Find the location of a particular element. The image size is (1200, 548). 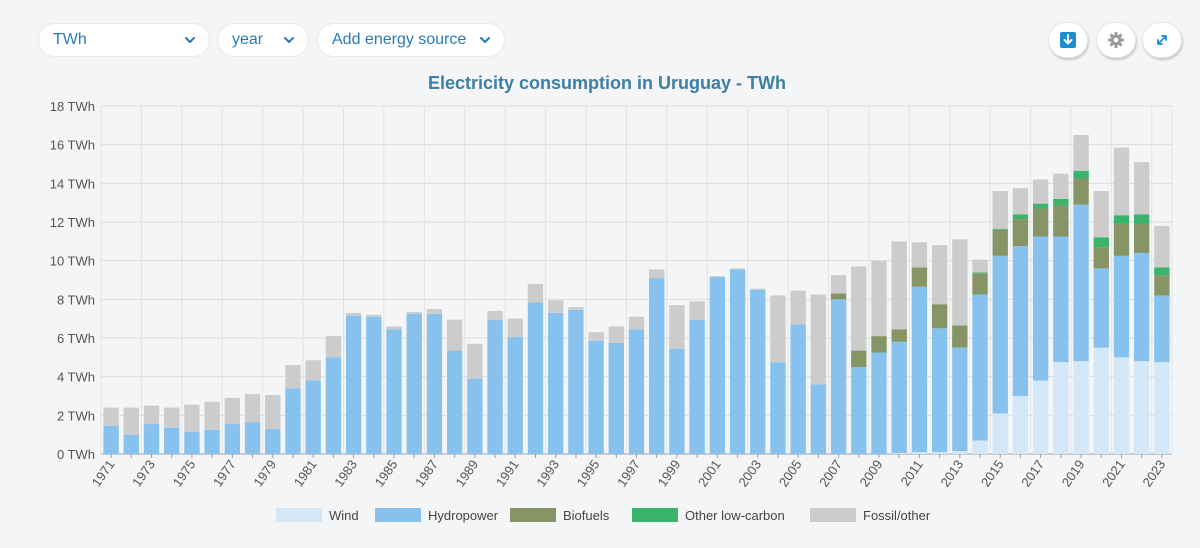

add-energy-source-button: Add energy source is located at coordinates (411, 40).